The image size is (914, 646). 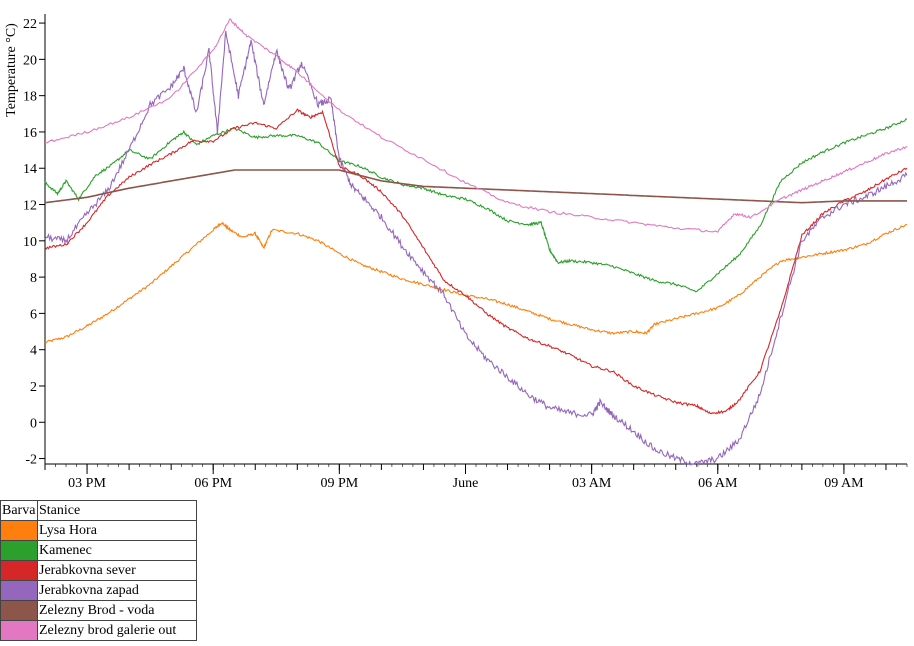 What do you see at coordinates (30, 206) in the screenshot?
I see `y-tick-label-7: 12` at bounding box center [30, 206].